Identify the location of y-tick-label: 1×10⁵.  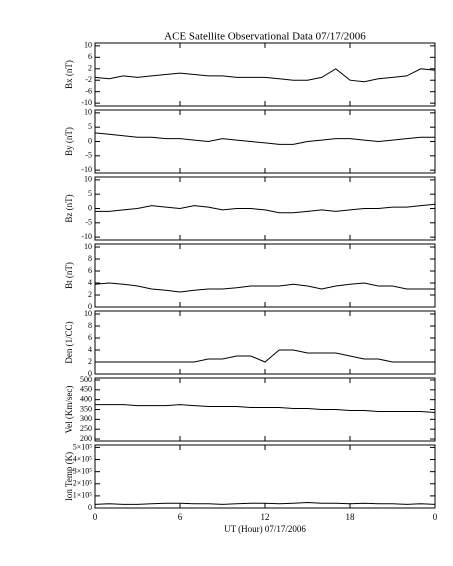
(83, 495).